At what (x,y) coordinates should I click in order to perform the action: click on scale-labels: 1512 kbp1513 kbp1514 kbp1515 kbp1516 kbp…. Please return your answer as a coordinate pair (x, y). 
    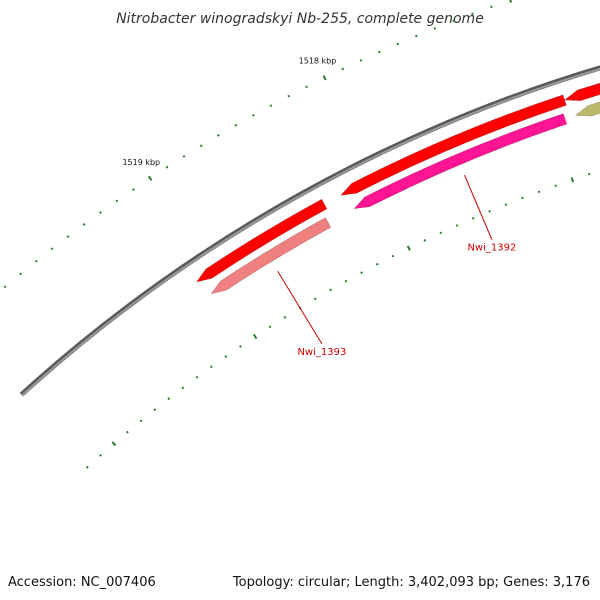
    Looking at the image, I should click on (229, 111).